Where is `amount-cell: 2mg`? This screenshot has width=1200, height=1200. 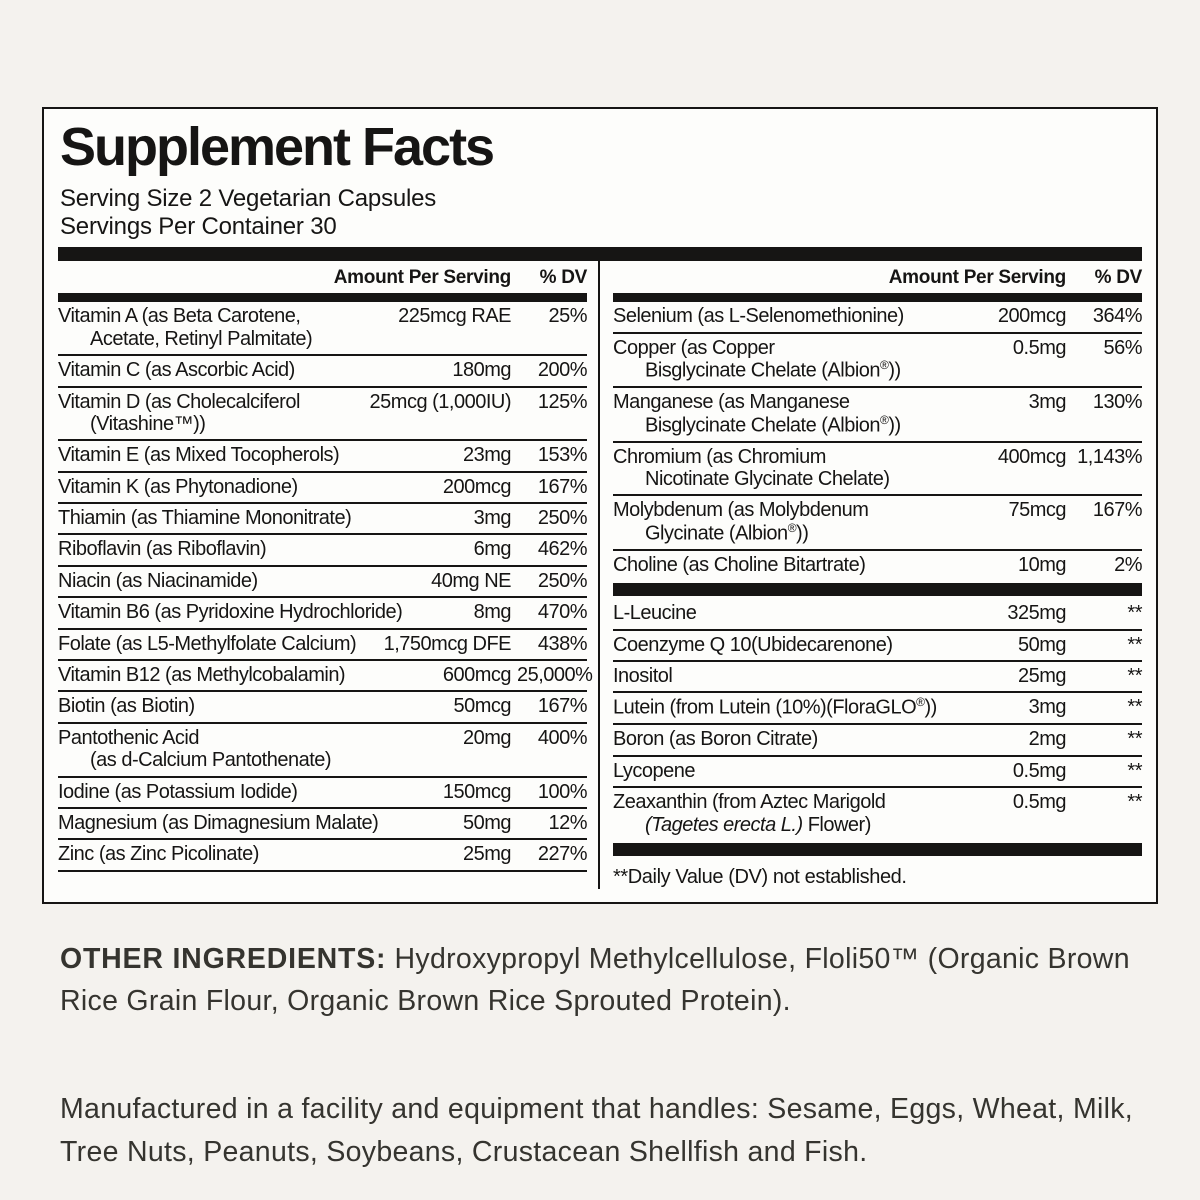 amount-cell: 2mg is located at coordinates (1047, 739).